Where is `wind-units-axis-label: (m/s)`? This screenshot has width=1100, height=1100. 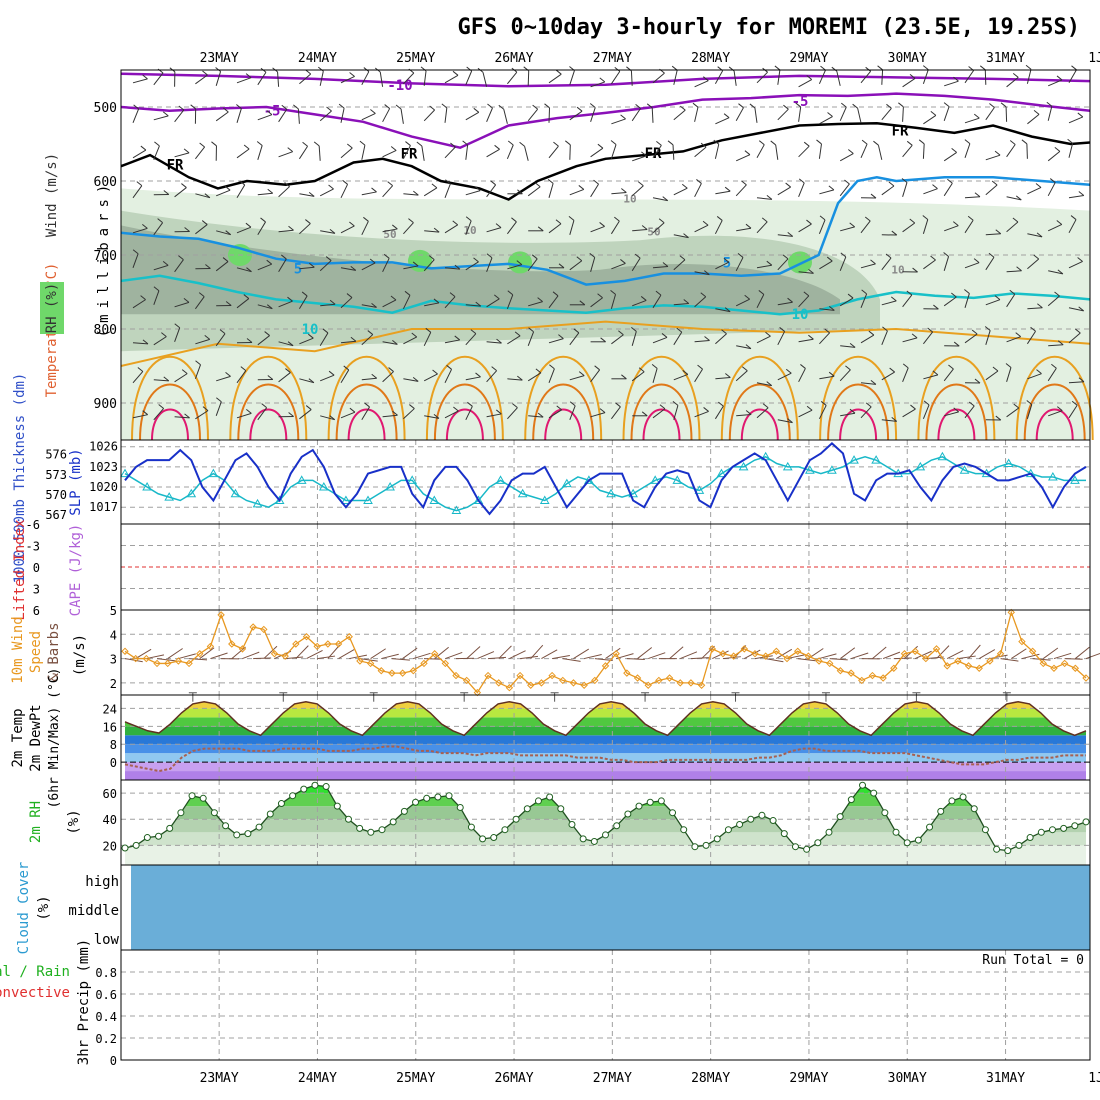
wind-units-axis-label: (m/s) is located at coordinates (80, 655).